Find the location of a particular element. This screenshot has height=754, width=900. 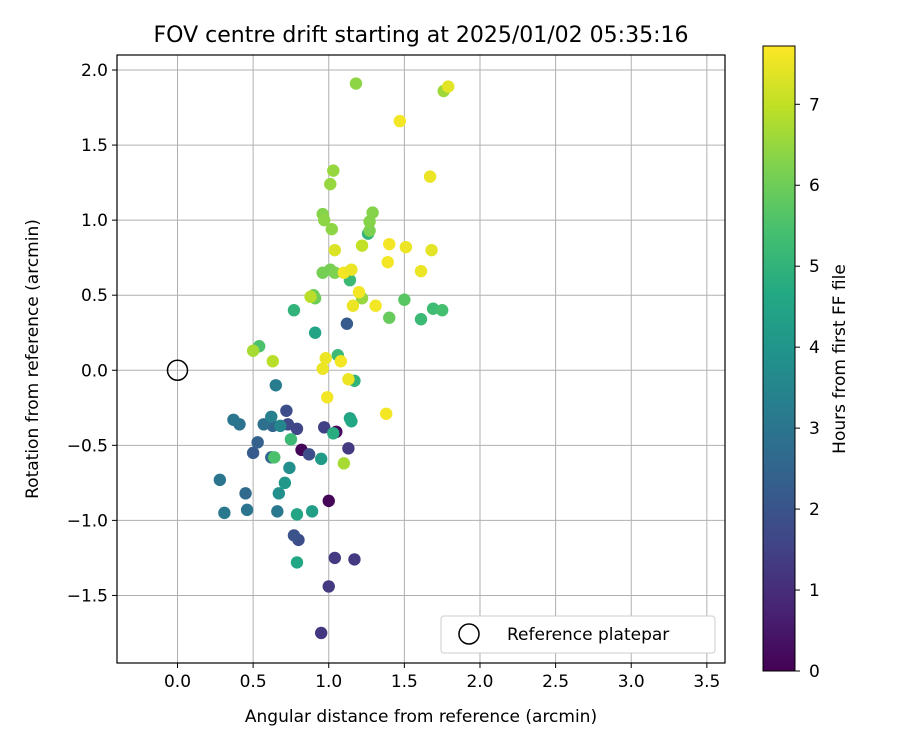

x-tick-label: 3.0 is located at coordinates (631, 682).